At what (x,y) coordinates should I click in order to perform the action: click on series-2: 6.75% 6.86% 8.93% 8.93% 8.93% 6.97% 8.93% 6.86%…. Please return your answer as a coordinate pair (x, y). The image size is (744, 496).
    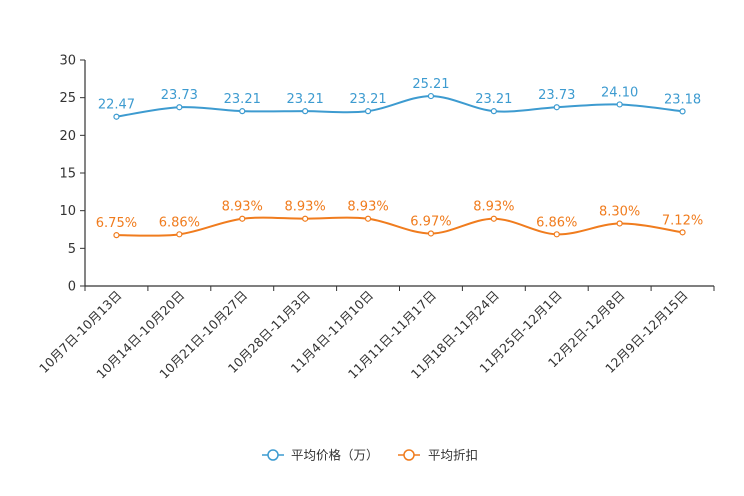
    Looking at the image, I should click on (399, 219).